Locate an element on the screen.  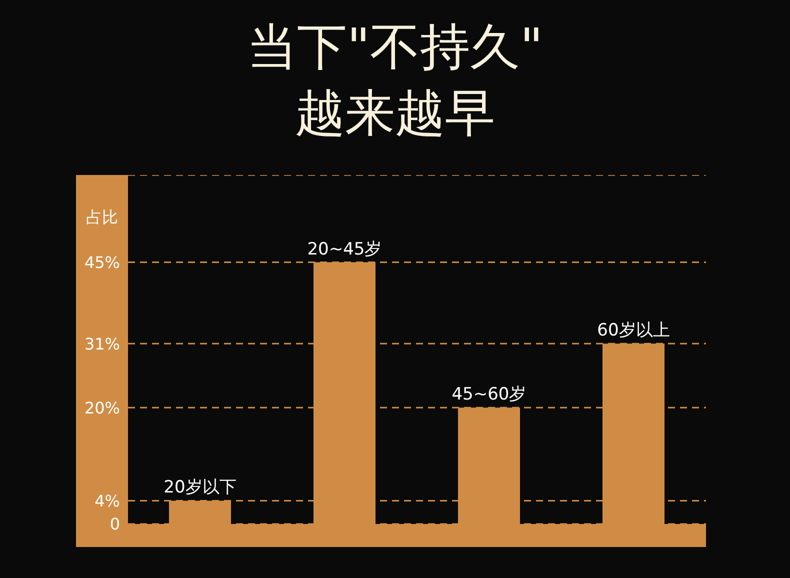
x-tick-label: 20~45岁 is located at coordinates (344, 249).